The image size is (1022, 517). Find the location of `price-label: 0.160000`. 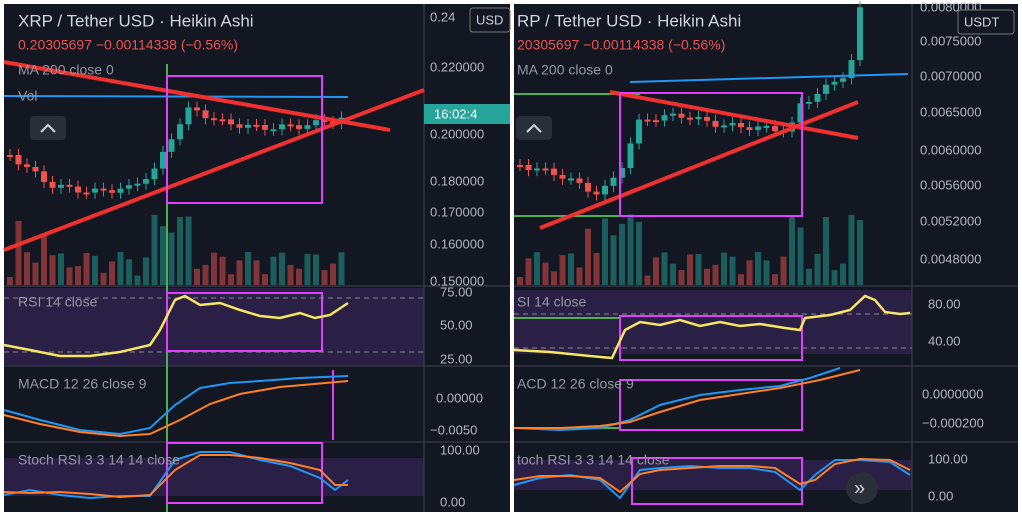

price-label: 0.160000 is located at coordinates (457, 243).